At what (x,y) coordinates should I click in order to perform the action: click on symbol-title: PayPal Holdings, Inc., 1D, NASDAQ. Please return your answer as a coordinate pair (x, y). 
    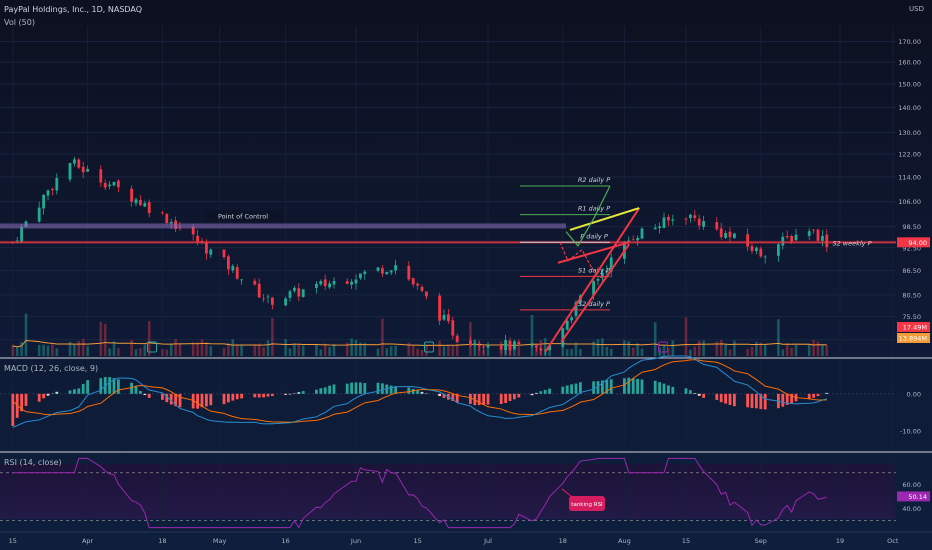
    Looking at the image, I should click on (73, 9).